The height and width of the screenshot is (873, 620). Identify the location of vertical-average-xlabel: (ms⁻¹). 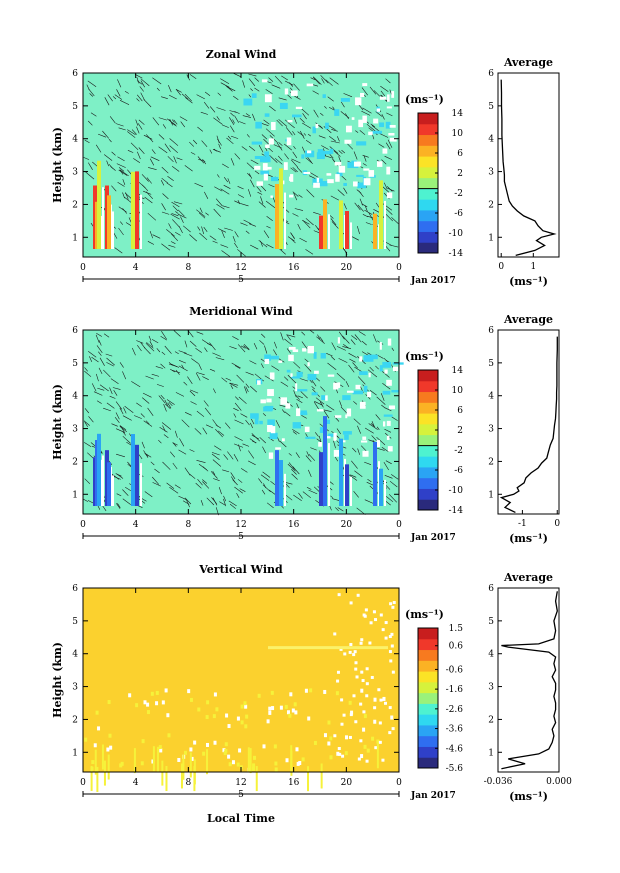
(528, 796).